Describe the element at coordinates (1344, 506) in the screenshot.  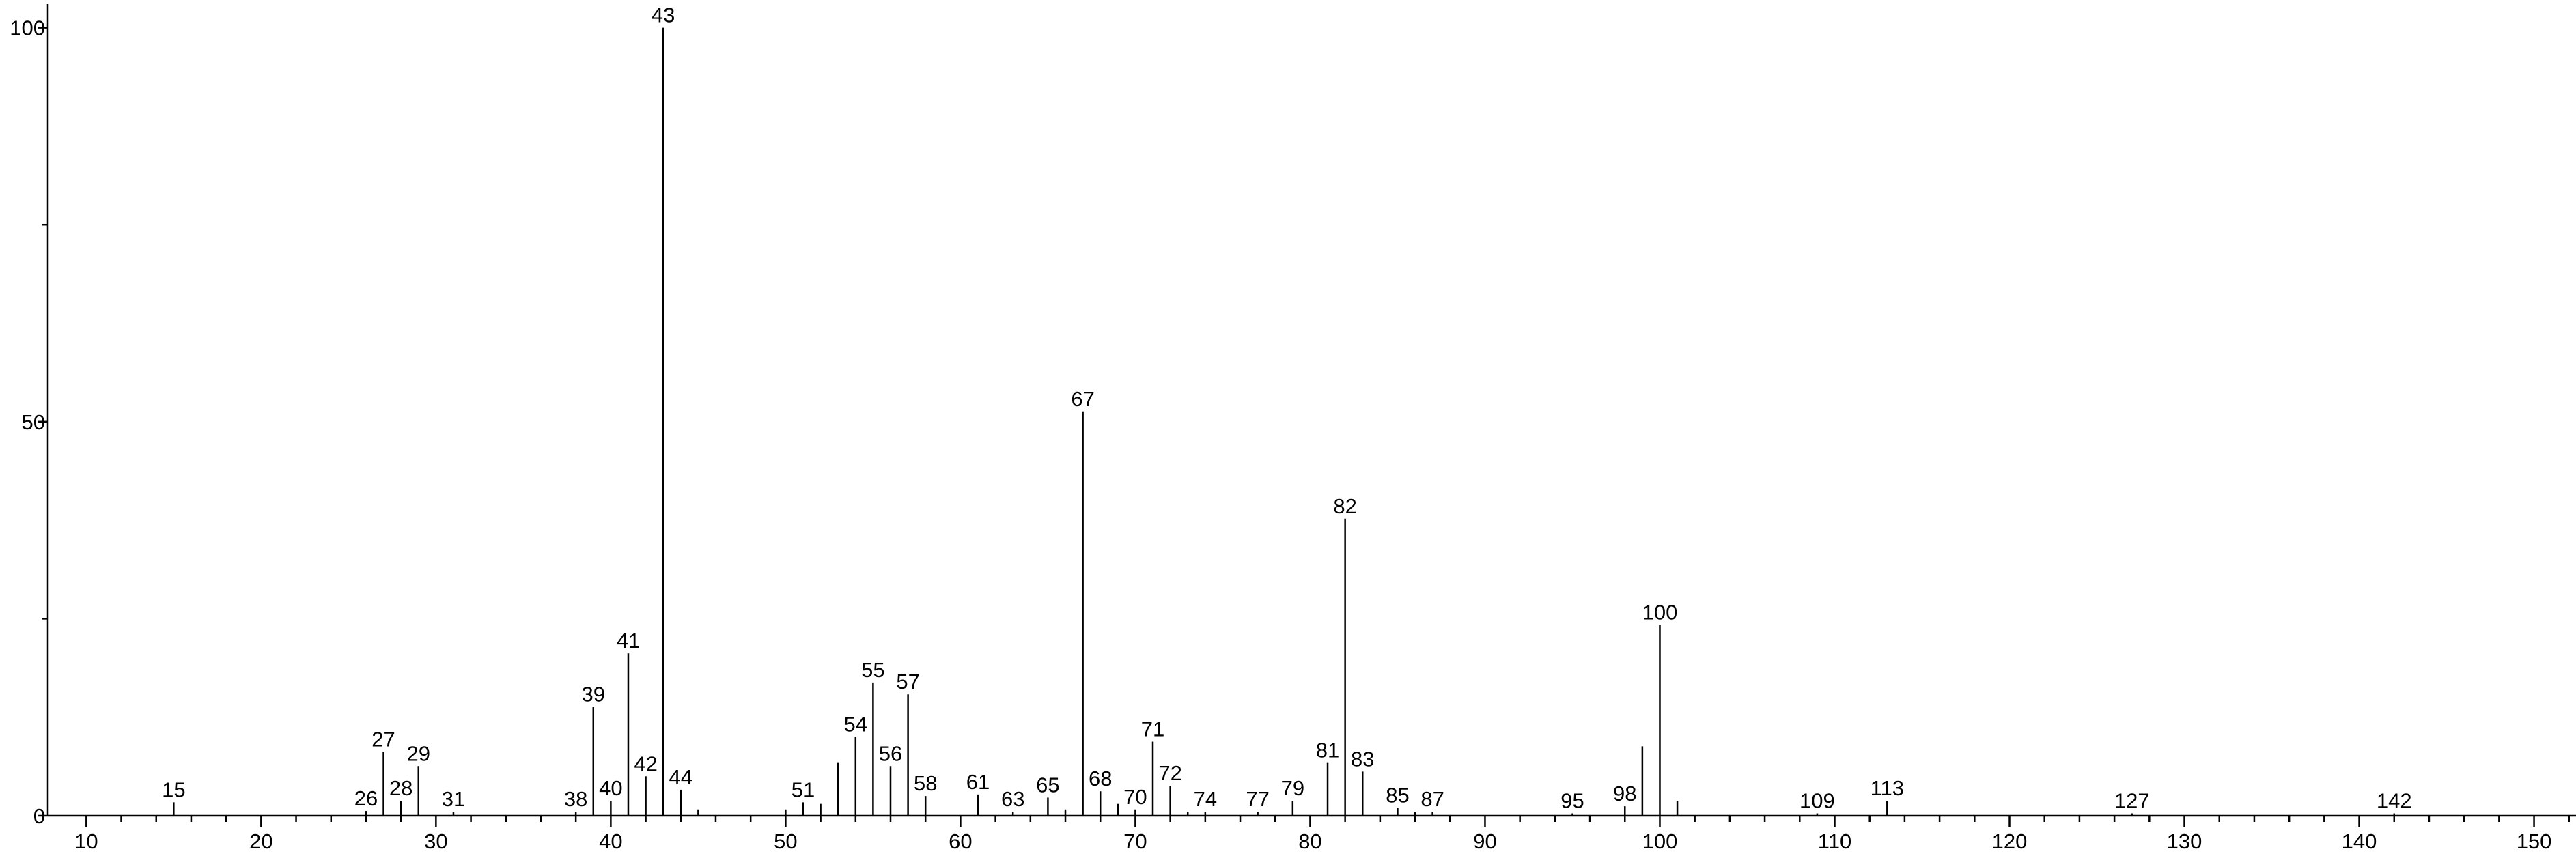
I see `peak-label: 82` at that location.